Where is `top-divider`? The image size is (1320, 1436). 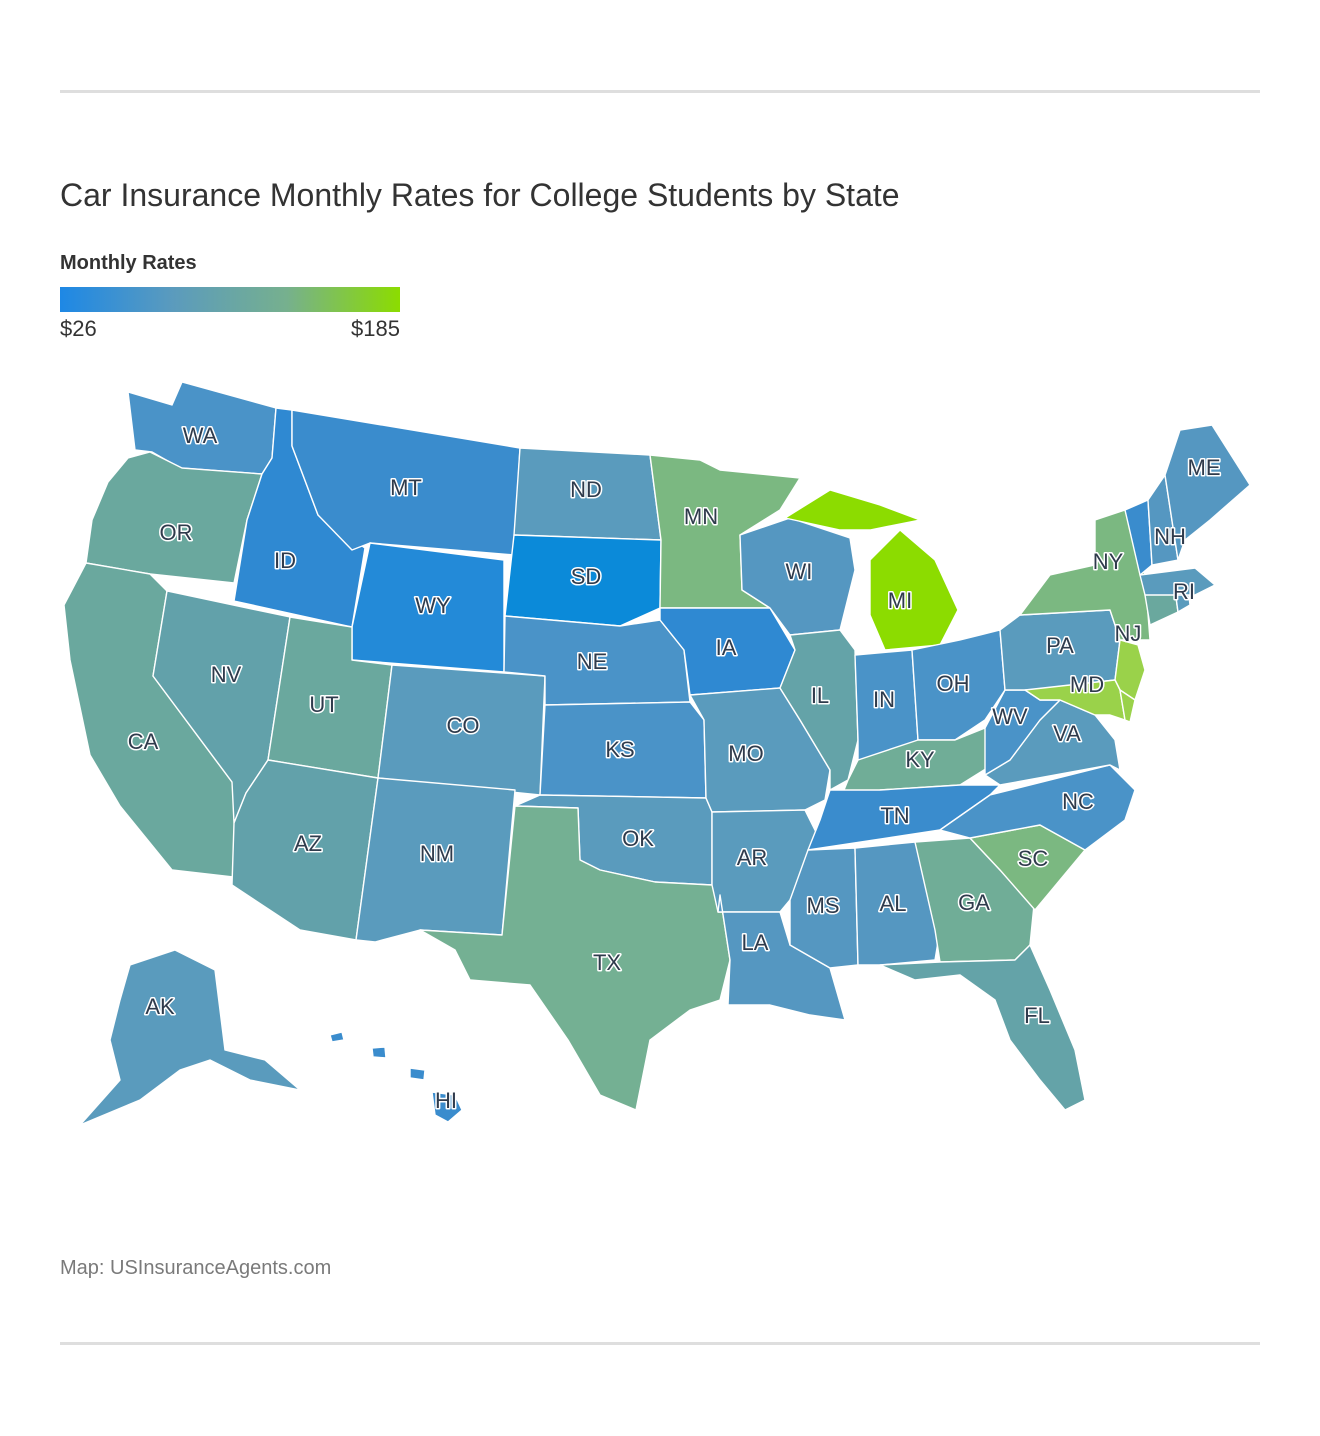
top-divider is located at coordinates (660, 91).